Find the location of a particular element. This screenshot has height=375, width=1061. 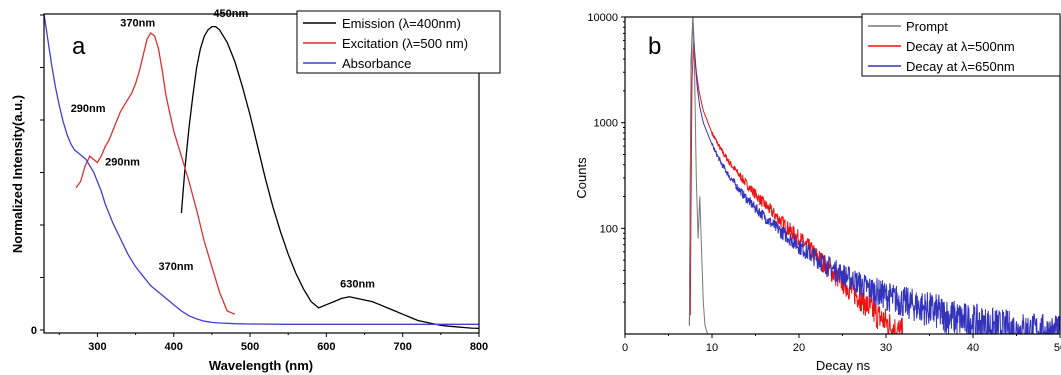

panel-b-series-prompt is located at coordinates (698, 175).